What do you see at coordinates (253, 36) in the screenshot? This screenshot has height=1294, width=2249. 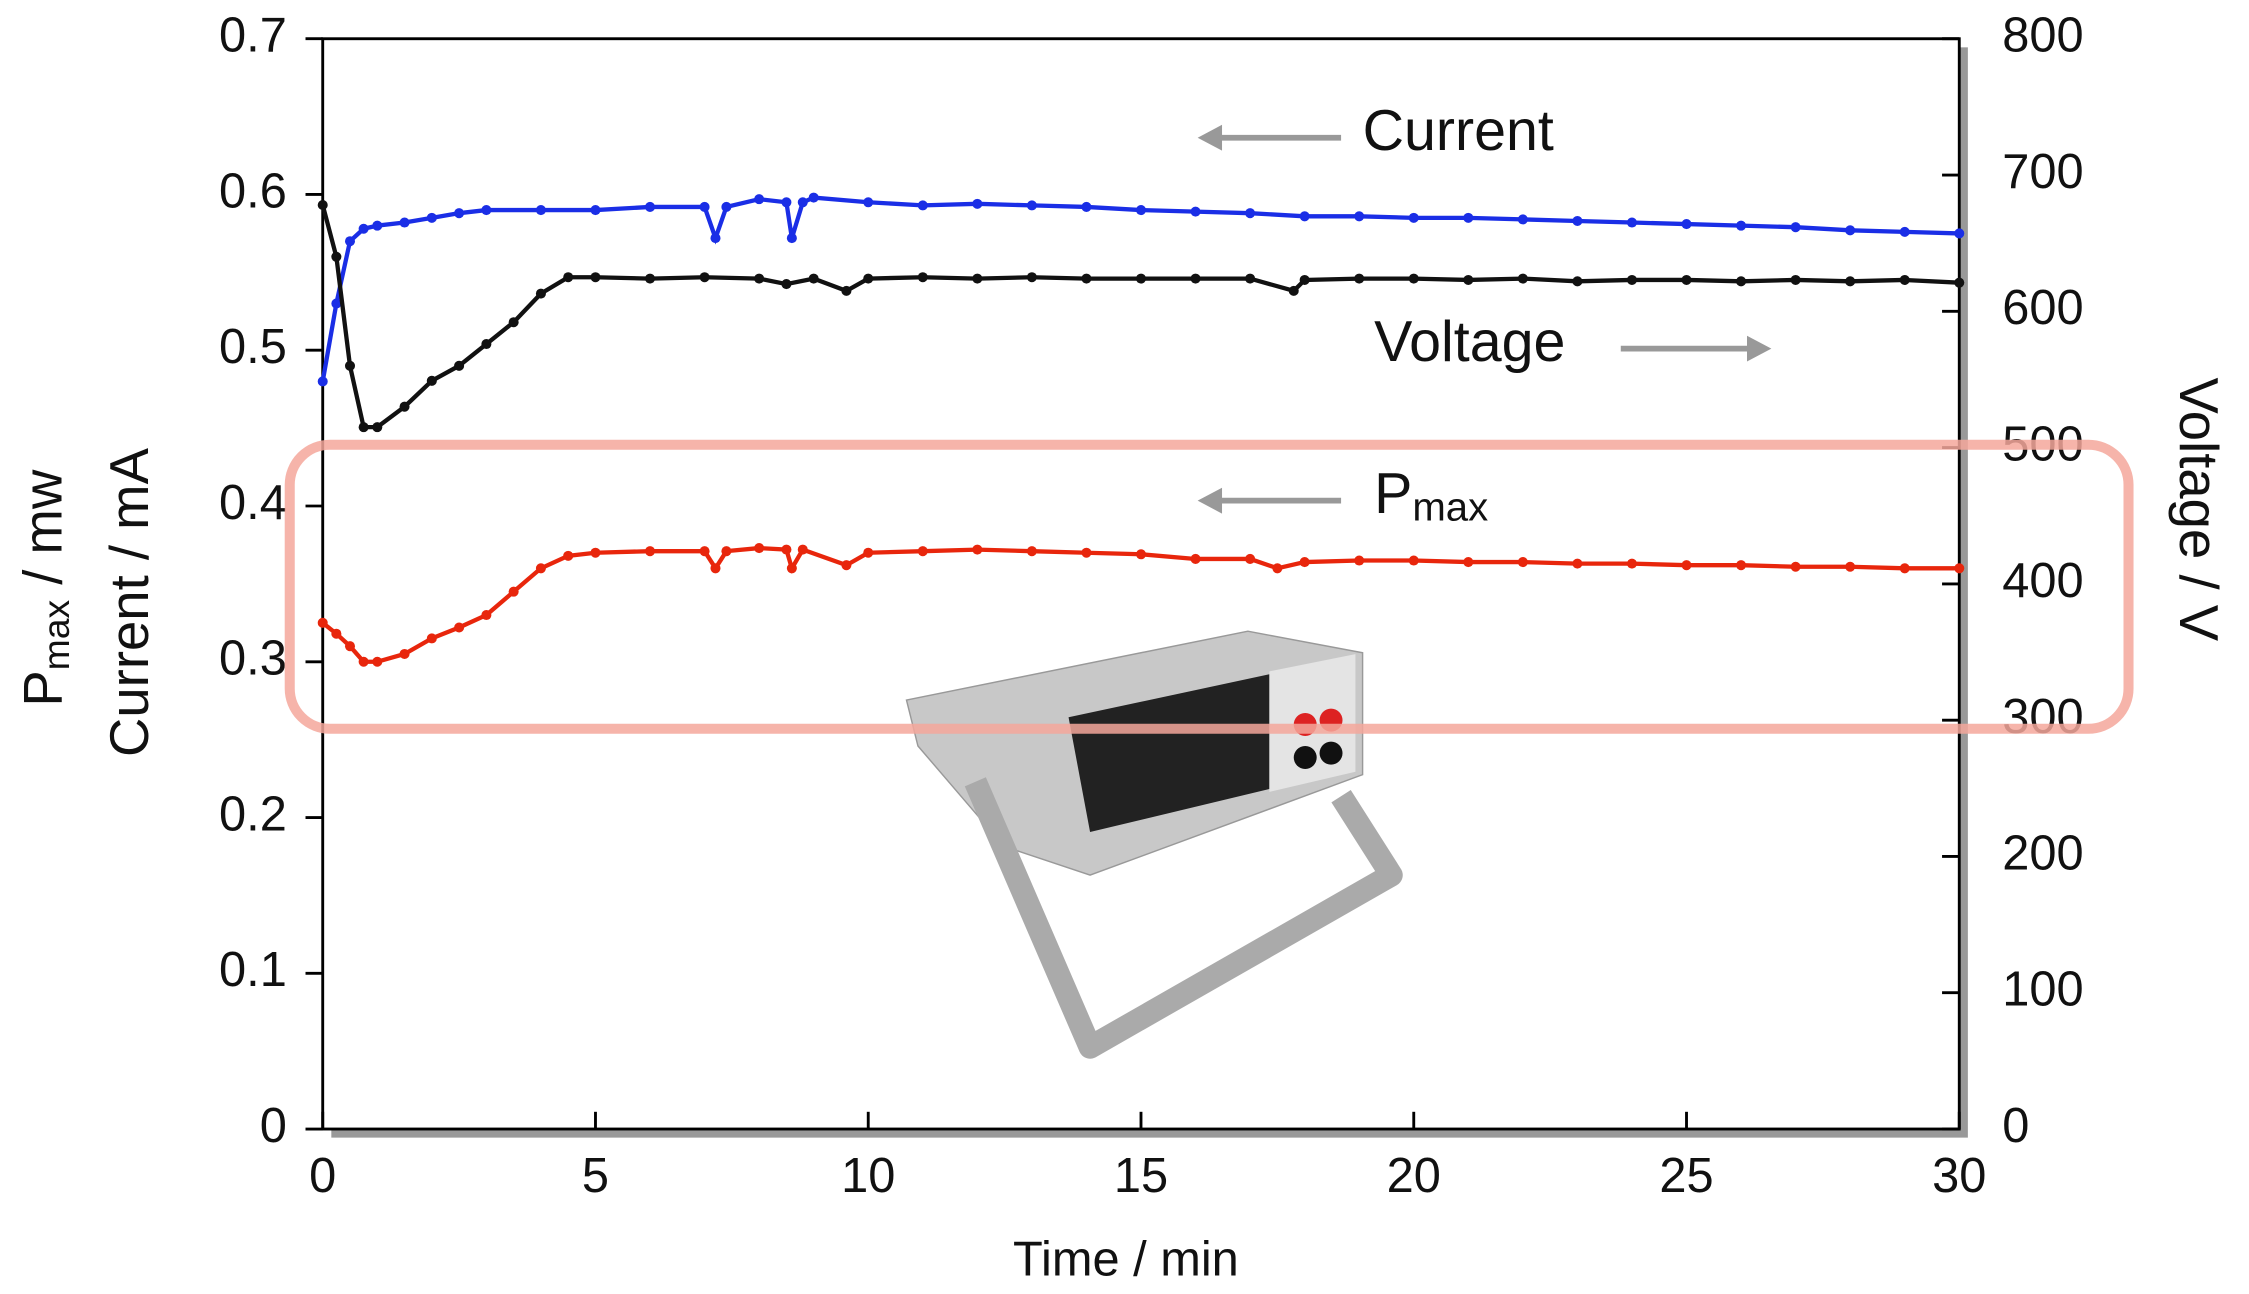 I see `y-tick-label: 0.7` at bounding box center [253, 36].